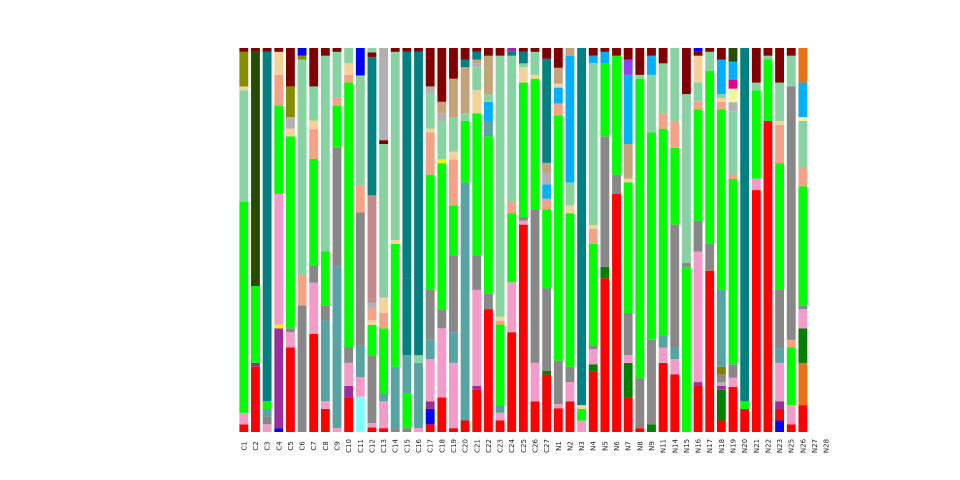 This screenshot has height=480, width=960. Describe the element at coordinates (629, 446) in the screenshot. I see `x-tick-label-n7: N7` at that location.